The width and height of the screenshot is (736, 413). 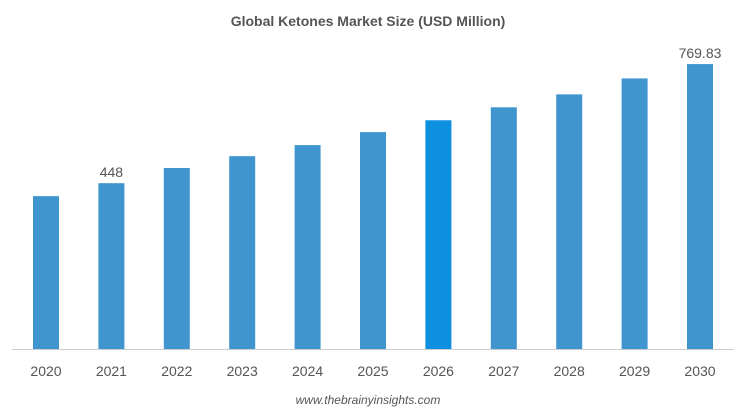 I want to click on bar-2030, so click(x=700, y=206).